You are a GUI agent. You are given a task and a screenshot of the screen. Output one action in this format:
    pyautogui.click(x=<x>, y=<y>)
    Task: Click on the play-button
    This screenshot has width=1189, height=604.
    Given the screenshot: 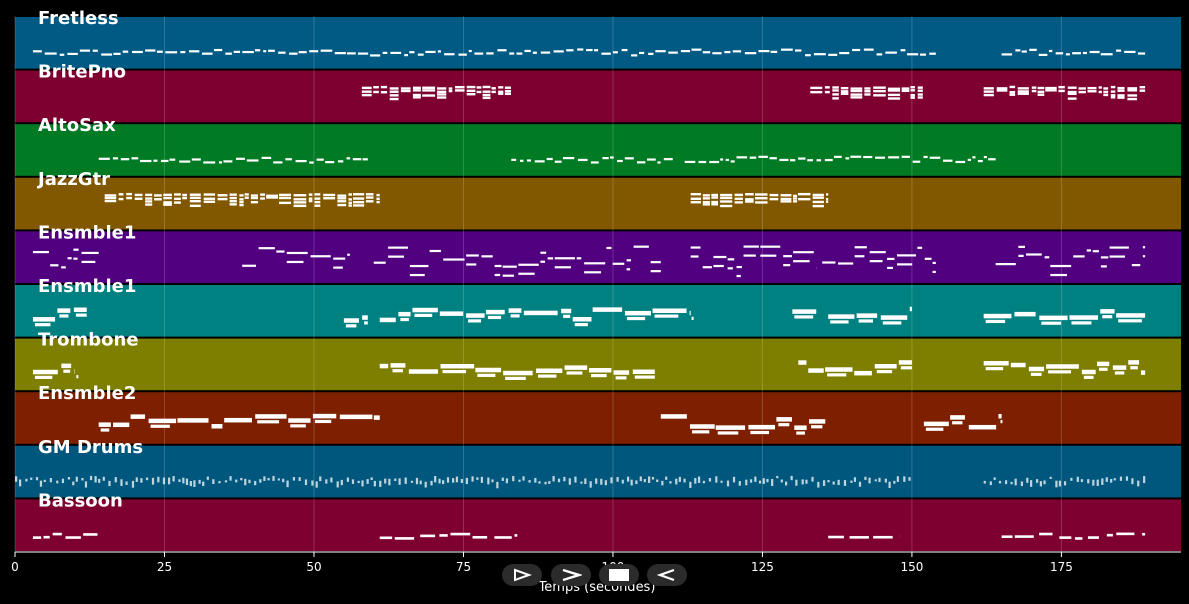 What is the action you would take?
    pyautogui.click(x=522, y=575)
    